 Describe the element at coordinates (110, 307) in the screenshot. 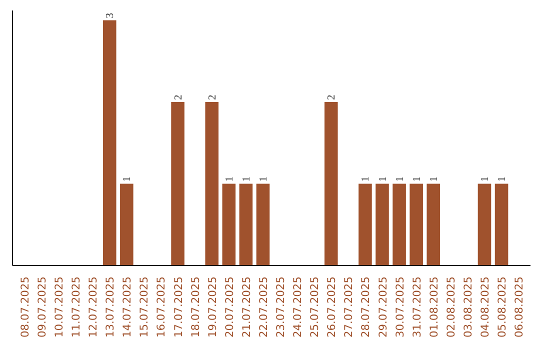

I see `x-tick-label: 13.07.2025` at that location.